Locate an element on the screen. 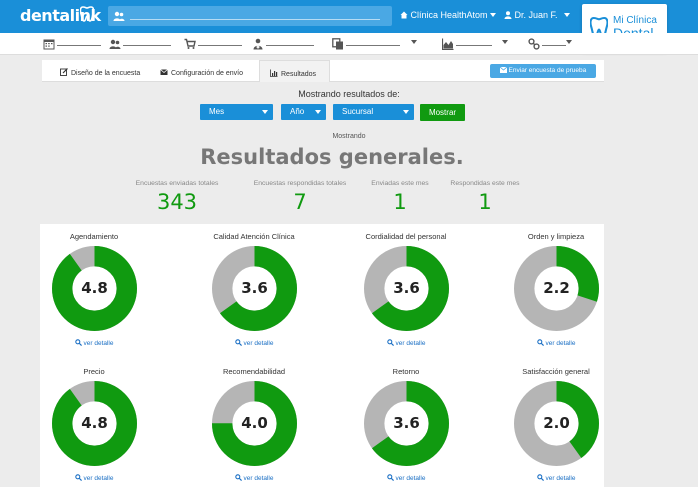 The width and height of the screenshot is (698, 487). score-card: Satisfacción general 2.0 ver detalle is located at coordinates (556, 424).